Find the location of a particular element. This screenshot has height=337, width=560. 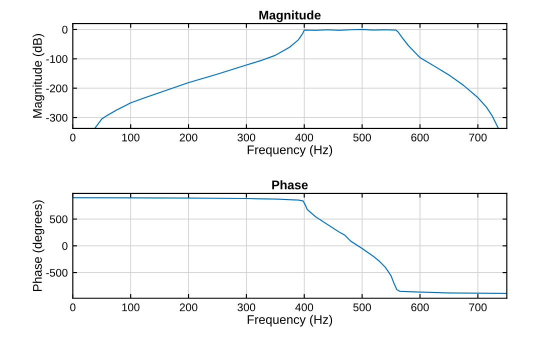

y-tick-label: -200 is located at coordinates (57, 88).